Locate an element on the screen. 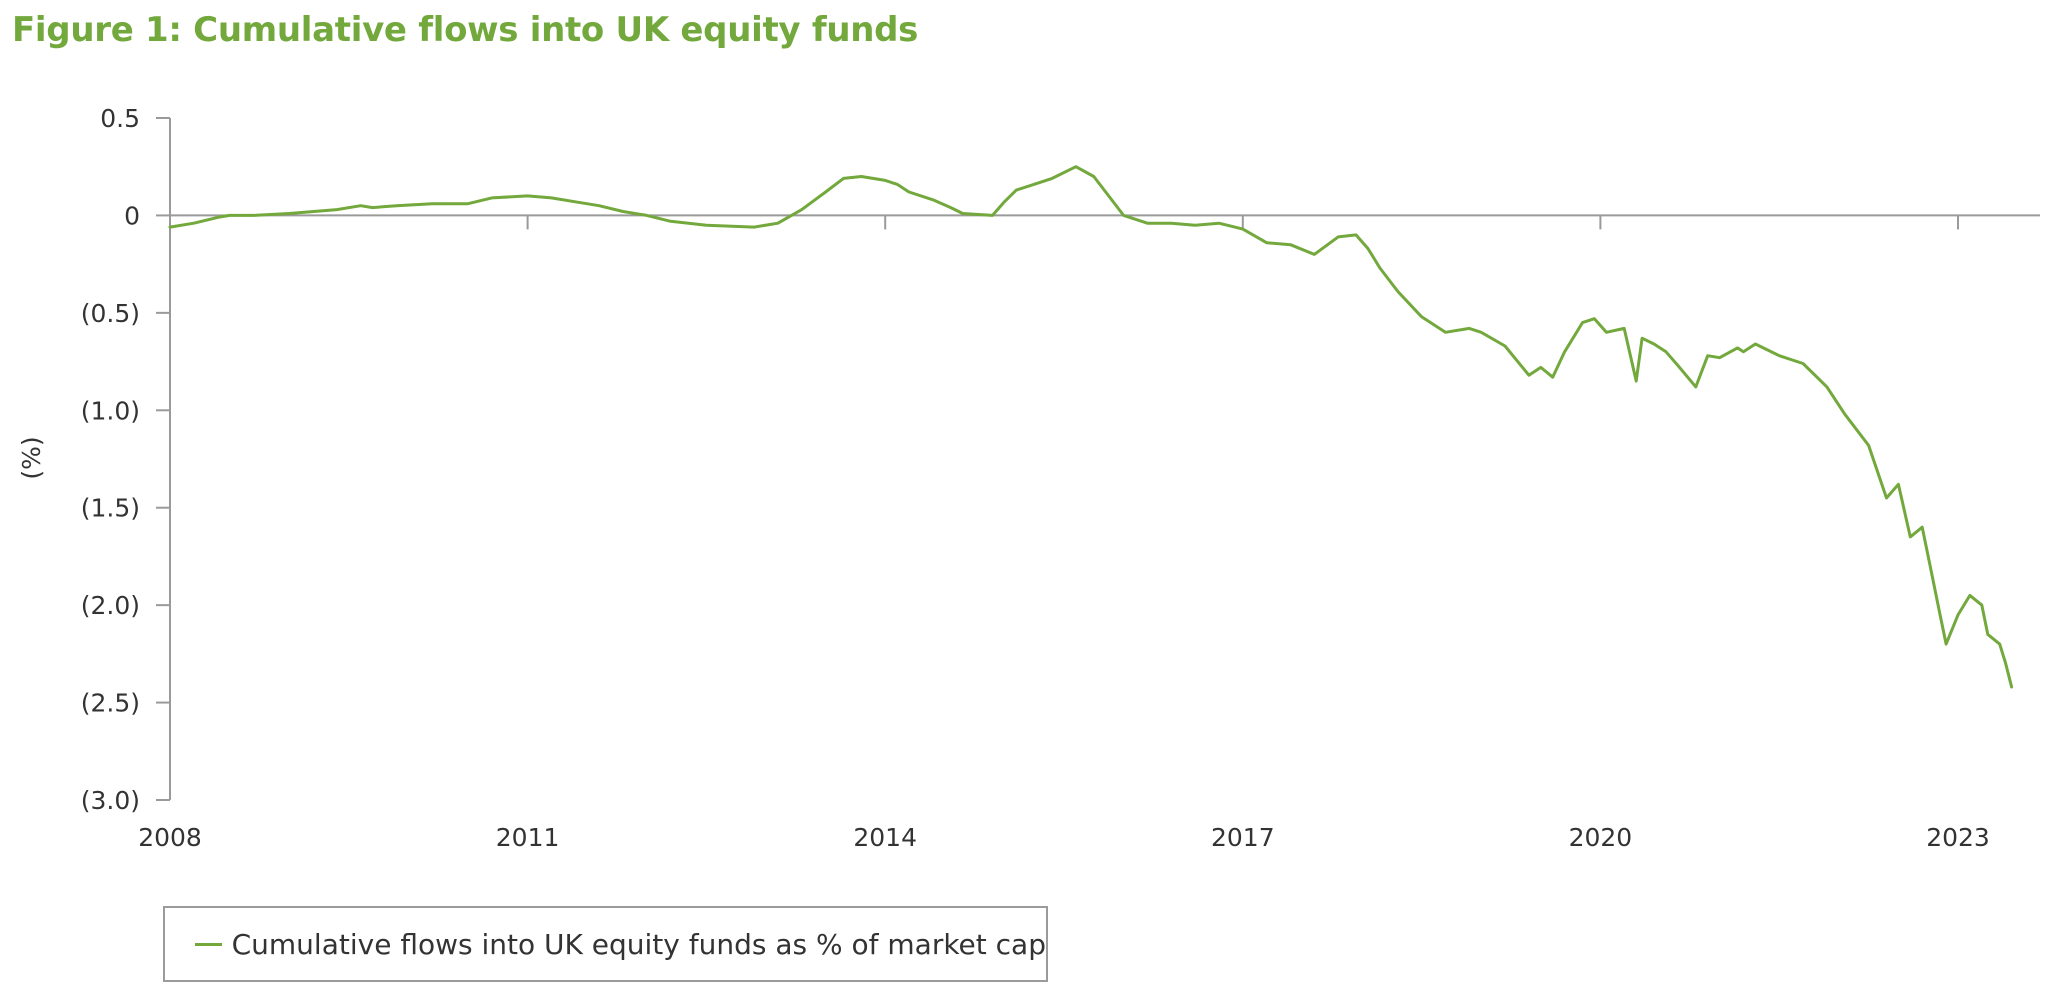 Image resolution: width=2048 pixels, height=989 pixels. x-tick-label: 2014 is located at coordinates (885, 837).